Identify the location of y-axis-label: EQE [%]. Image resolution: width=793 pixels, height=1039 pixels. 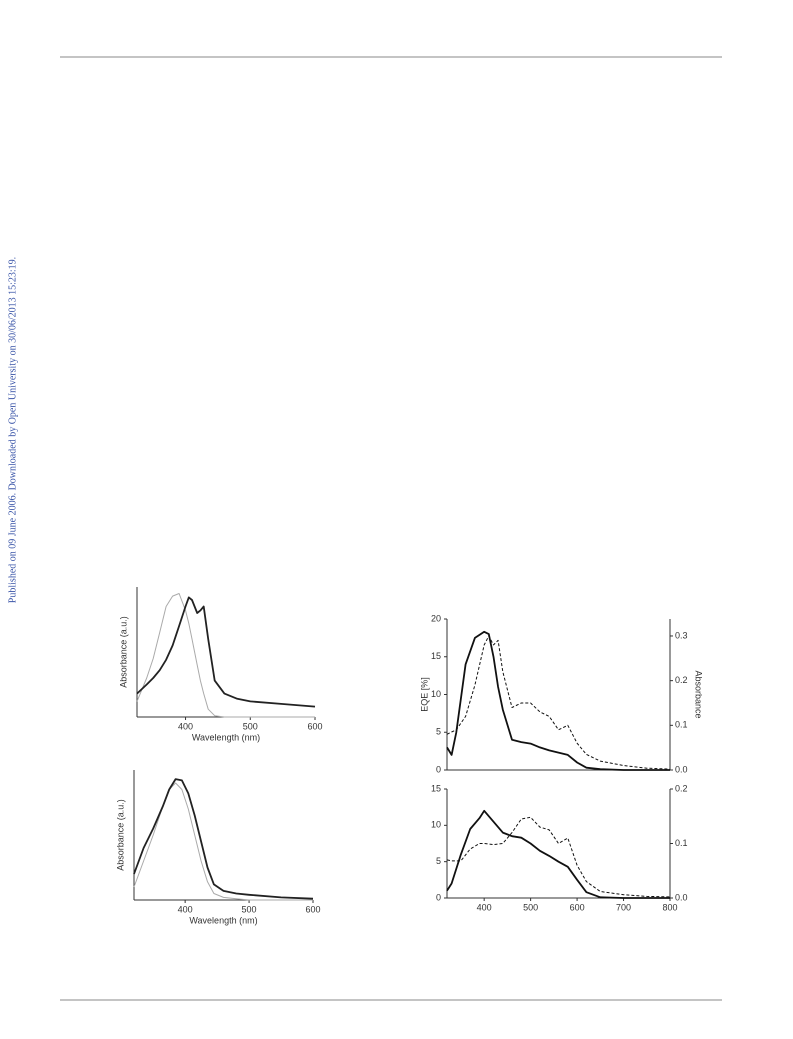
(424, 694).